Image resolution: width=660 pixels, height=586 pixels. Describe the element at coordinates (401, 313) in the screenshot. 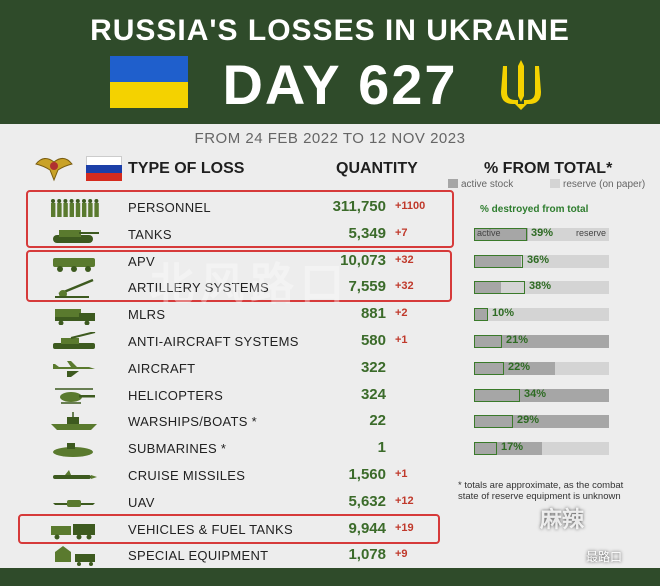

I see `row-daily-change: +2` at that location.